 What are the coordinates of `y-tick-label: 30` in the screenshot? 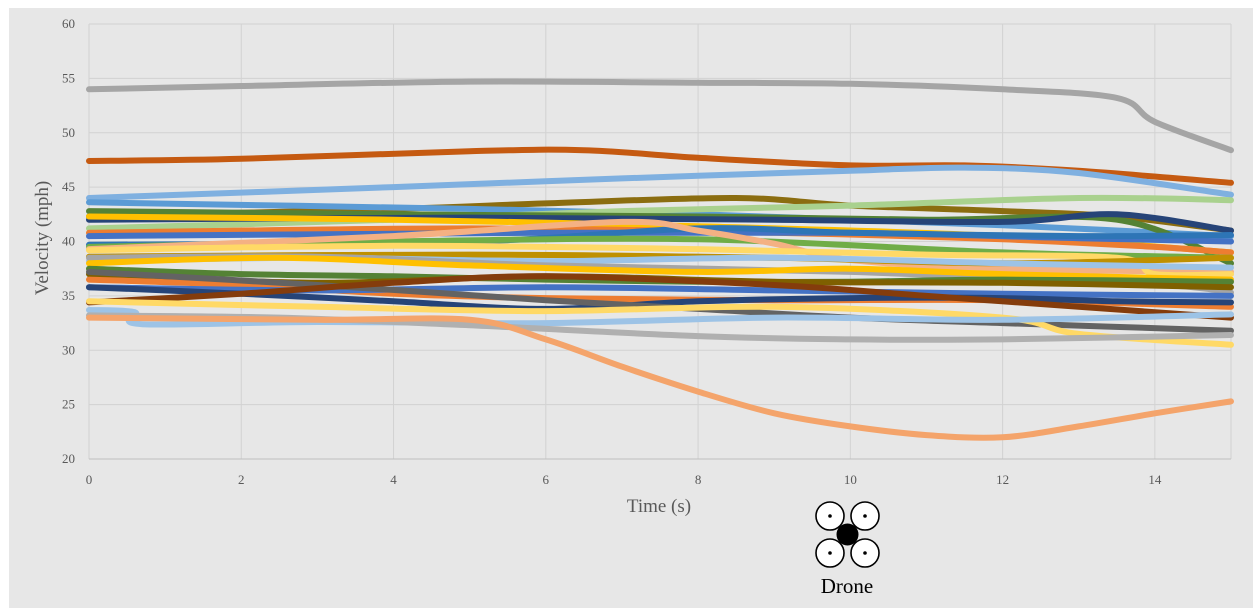 It's located at (68, 349).